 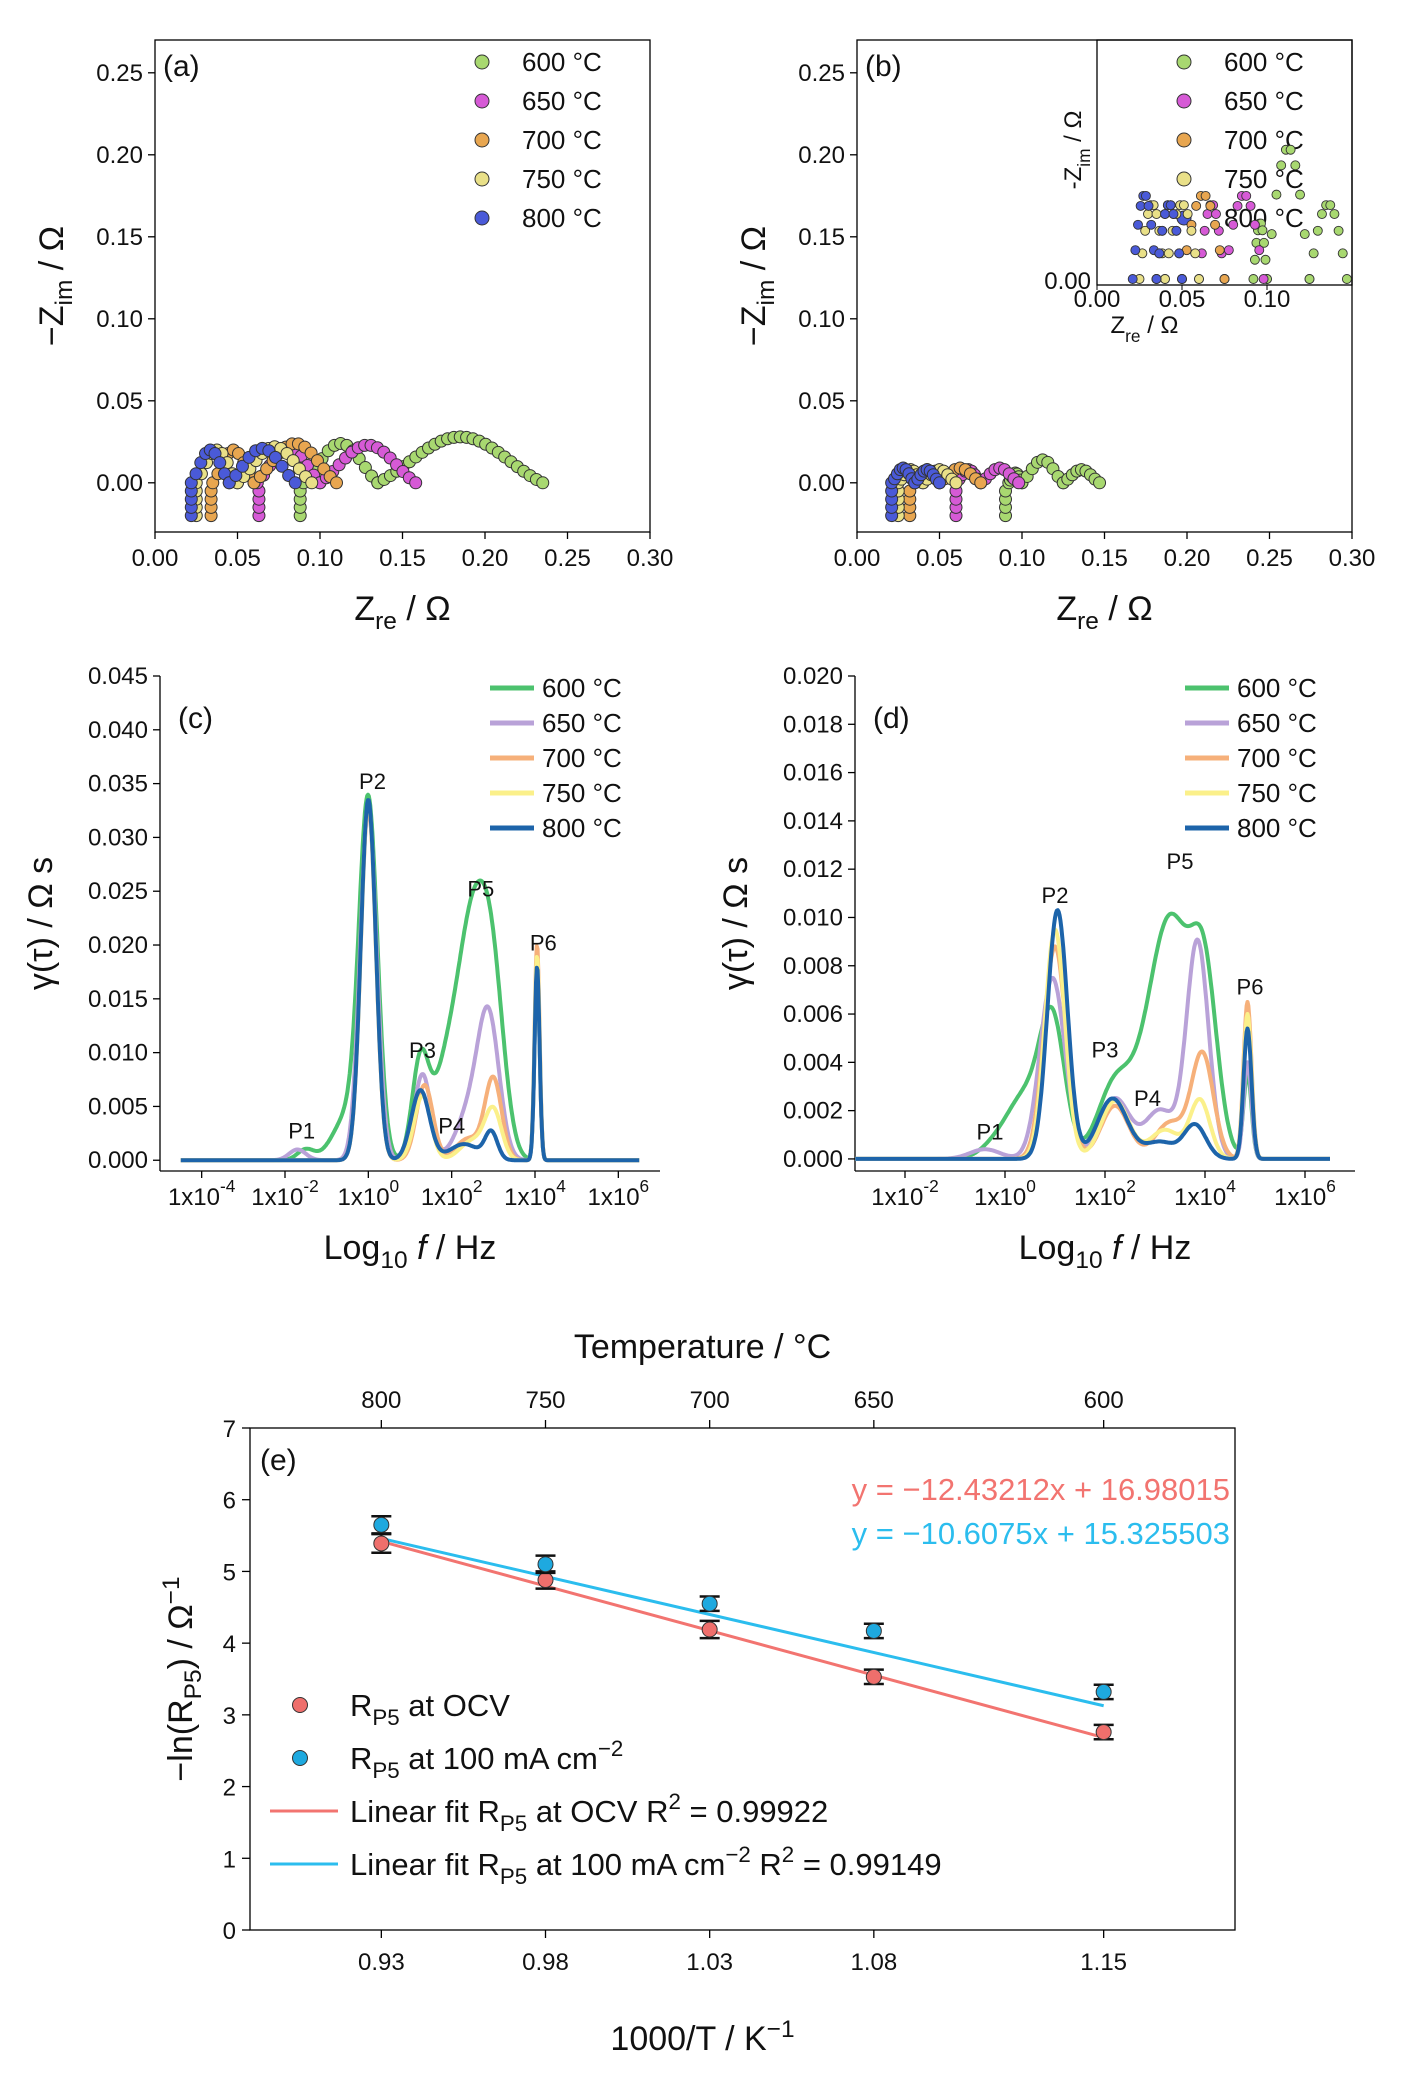 I want to click on y-tick-label: 0.006, so click(x=813, y=1014).